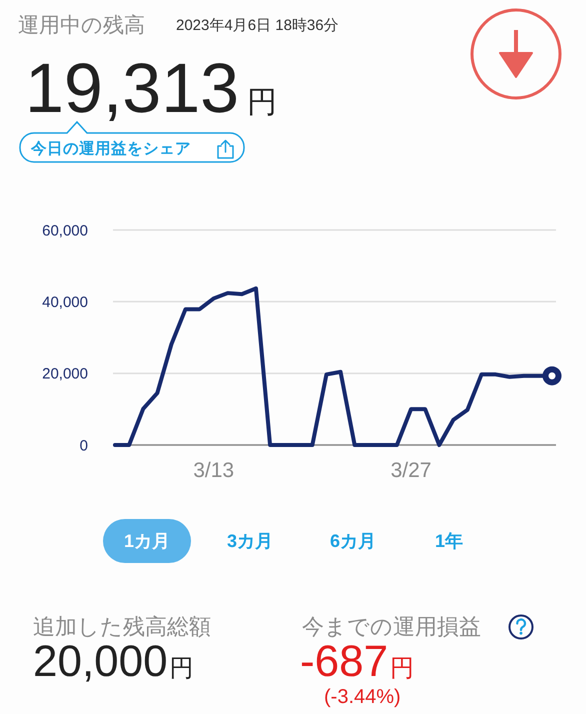 This screenshot has width=586, height=714. What do you see at coordinates (147, 541) in the screenshot?
I see `text: 1カ月` at bounding box center [147, 541].